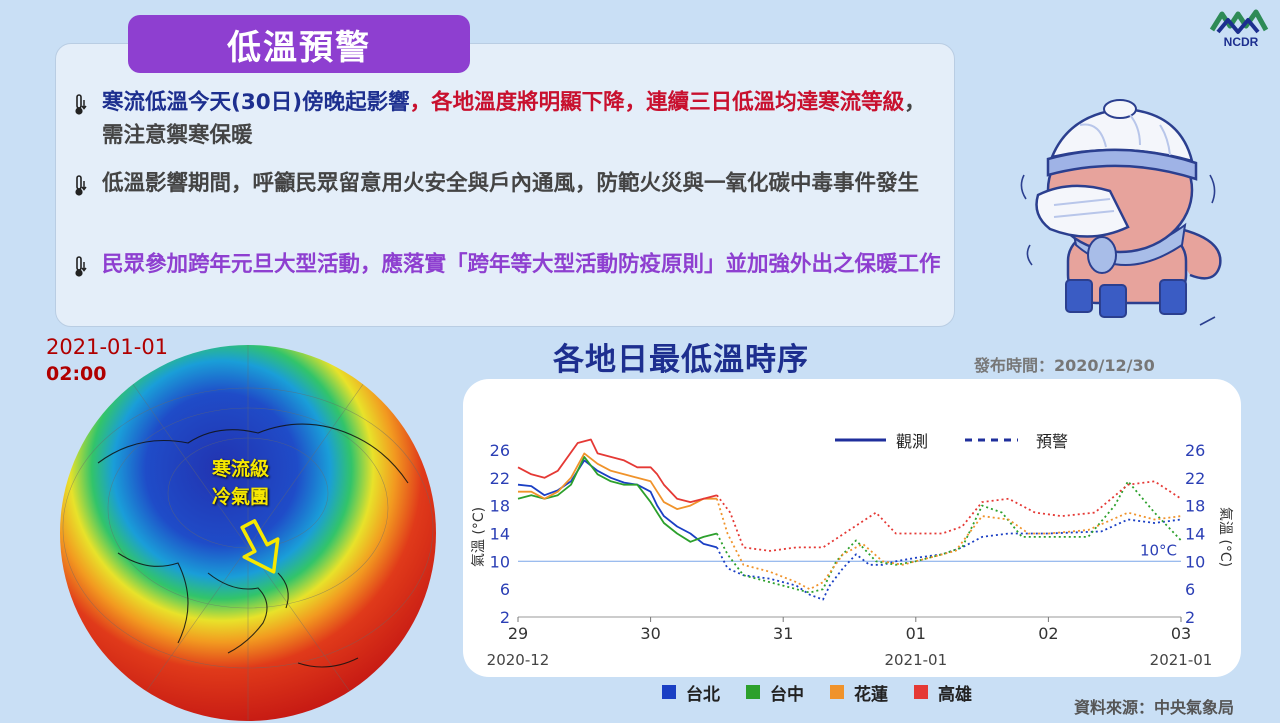 This screenshot has width=1280, height=723. I want to click on y-tick-label-right: 6, so click(1190, 589).